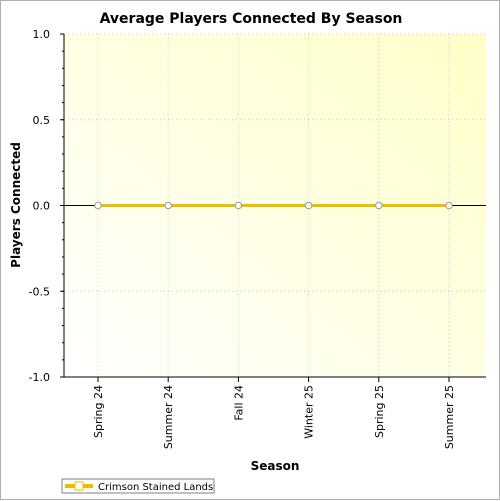 The image size is (500, 501). I want to click on x-tick-label: Spring 24, so click(98, 411).